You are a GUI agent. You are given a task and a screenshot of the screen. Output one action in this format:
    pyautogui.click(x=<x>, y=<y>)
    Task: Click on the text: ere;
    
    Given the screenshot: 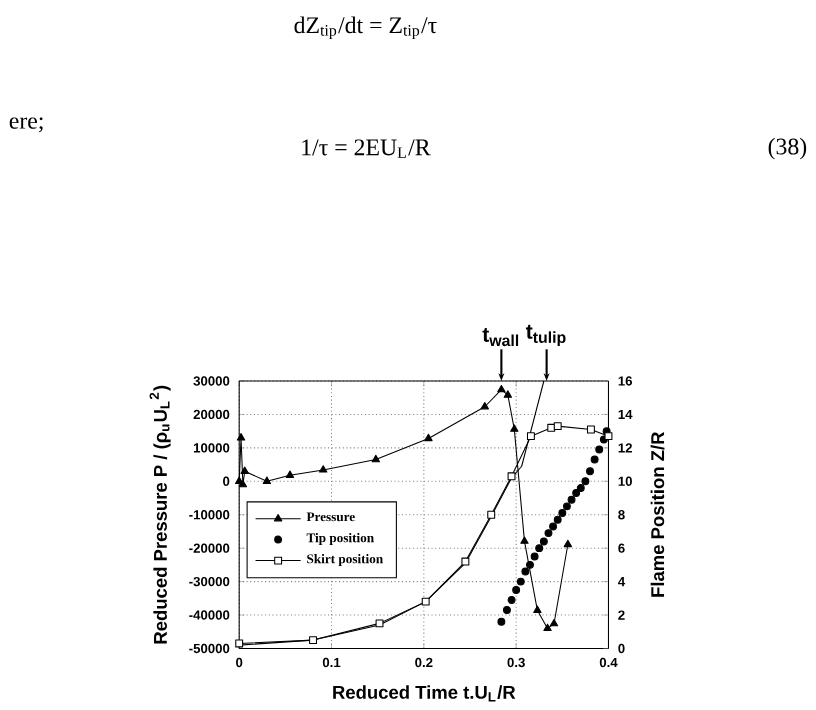 What is the action you would take?
    pyautogui.click(x=26, y=125)
    